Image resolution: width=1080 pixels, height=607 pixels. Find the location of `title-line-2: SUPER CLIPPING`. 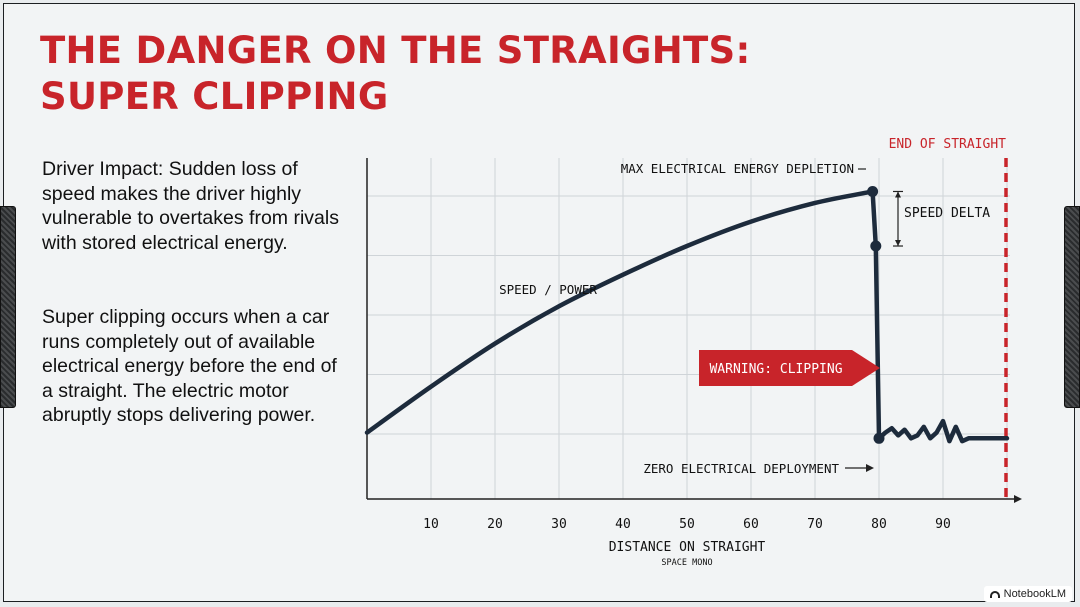

title-line-2: SUPER CLIPPING is located at coordinates (214, 96).